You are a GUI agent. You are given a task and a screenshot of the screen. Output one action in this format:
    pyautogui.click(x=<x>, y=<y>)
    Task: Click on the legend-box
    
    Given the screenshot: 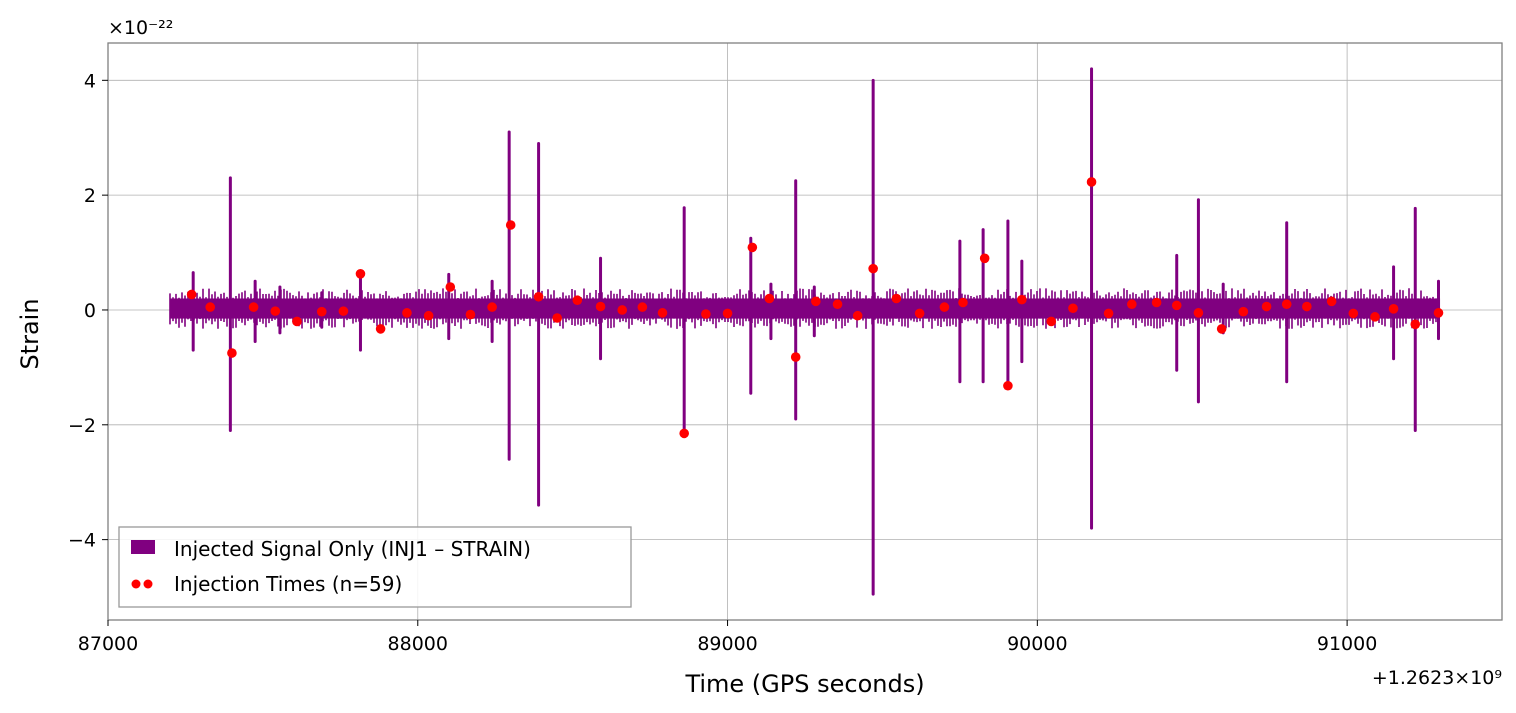 What is the action you would take?
    pyautogui.click(x=375, y=567)
    